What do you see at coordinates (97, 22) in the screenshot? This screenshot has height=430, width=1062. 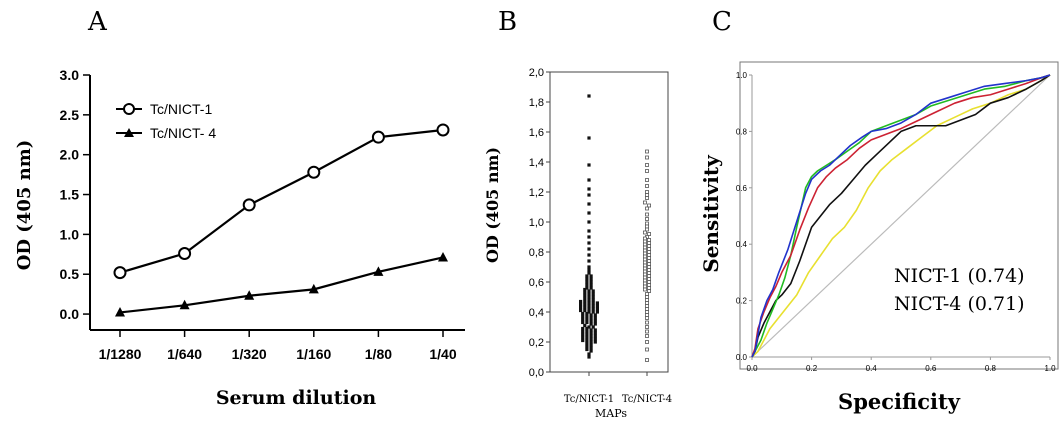 I see `panel-label-a: A` at bounding box center [97, 22].